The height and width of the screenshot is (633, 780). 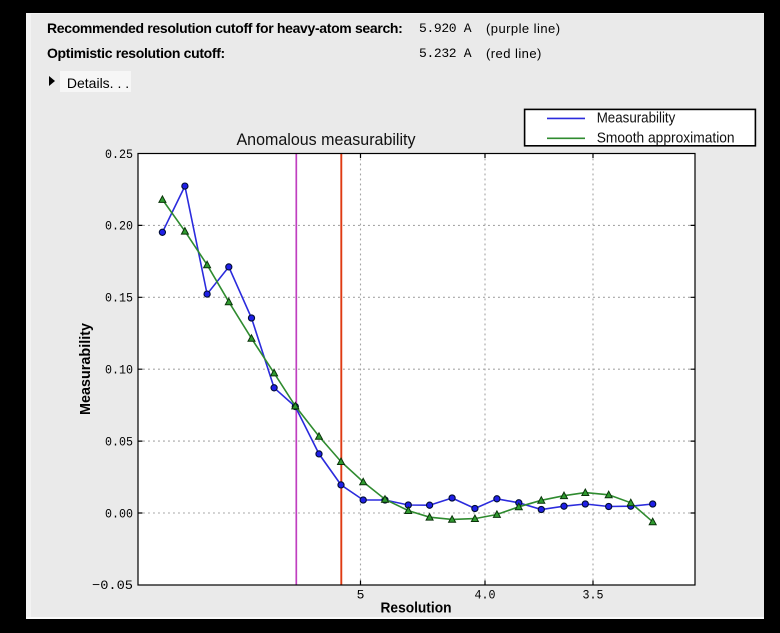 What do you see at coordinates (119, 298) in the screenshot?
I see `svg-text: 0.15` at bounding box center [119, 298].